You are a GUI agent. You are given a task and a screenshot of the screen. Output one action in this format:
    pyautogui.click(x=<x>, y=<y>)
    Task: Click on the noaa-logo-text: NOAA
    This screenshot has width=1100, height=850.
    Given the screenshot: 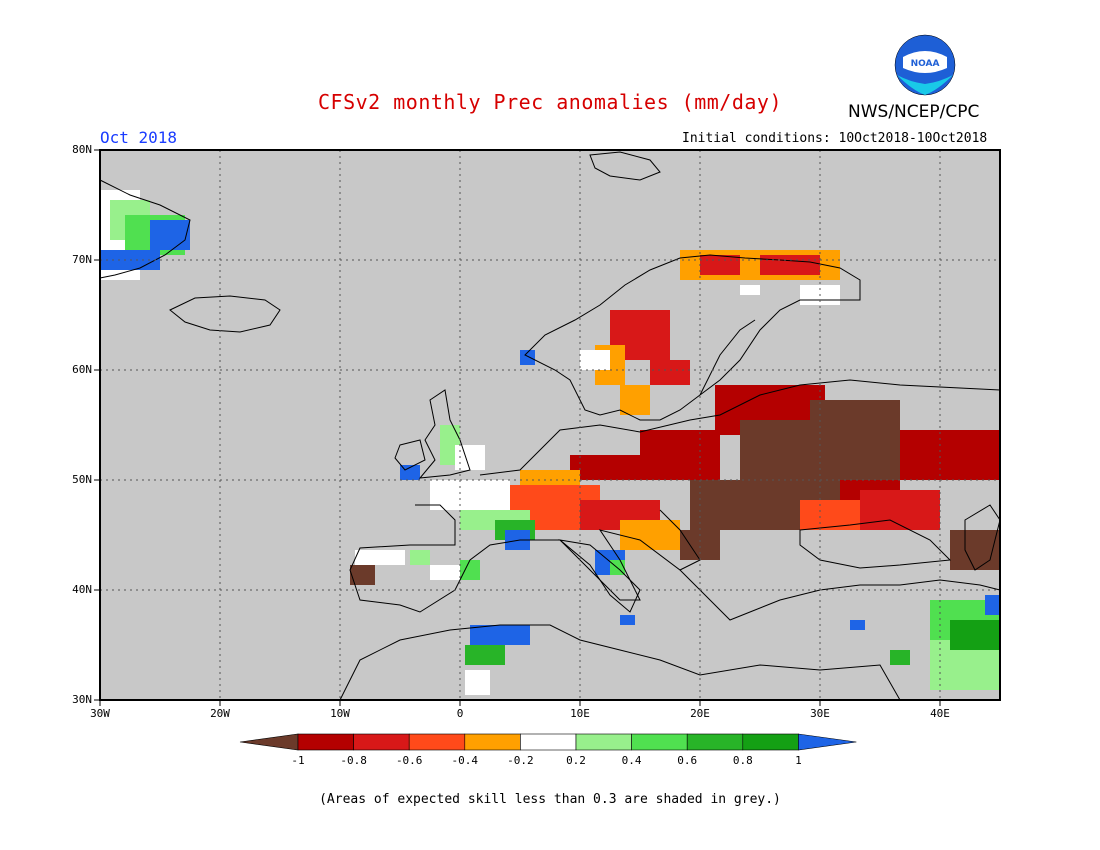 What is the action you would take?
    pyautogui.click(x=925, y=64)
    